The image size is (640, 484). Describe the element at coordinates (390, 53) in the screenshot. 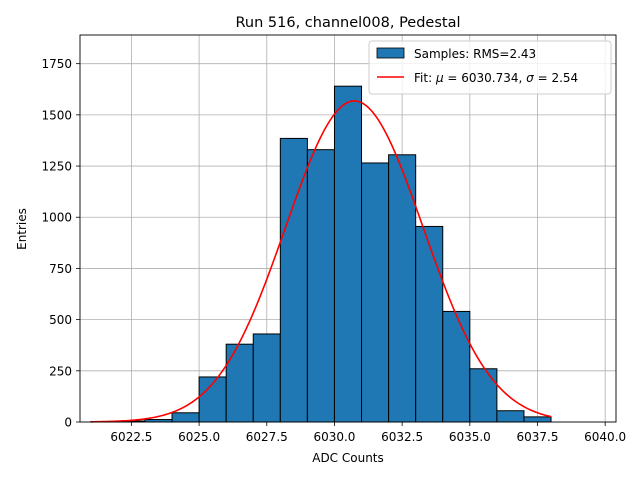

I see `legend-swatch-samples` at that location.